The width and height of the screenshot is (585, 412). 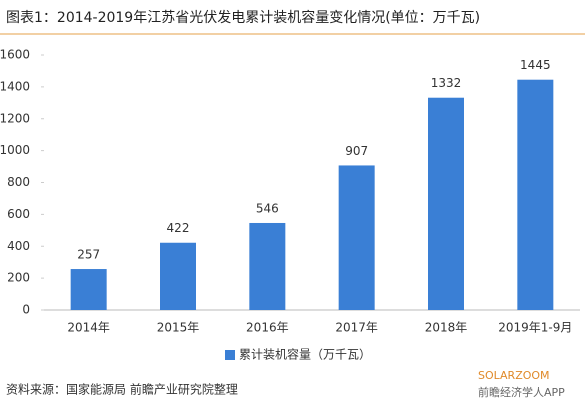 I want to click on y-tick-label: 200, so click(x=18, y=278).